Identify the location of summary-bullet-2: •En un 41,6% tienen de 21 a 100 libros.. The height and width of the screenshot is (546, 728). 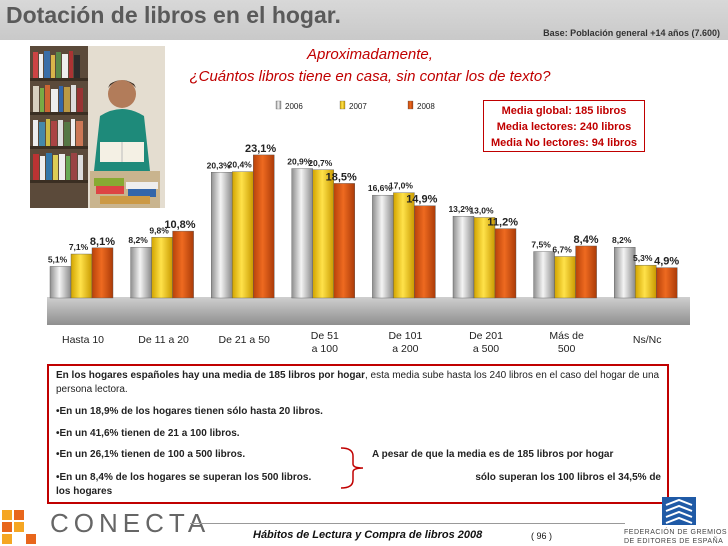
(148, 433).